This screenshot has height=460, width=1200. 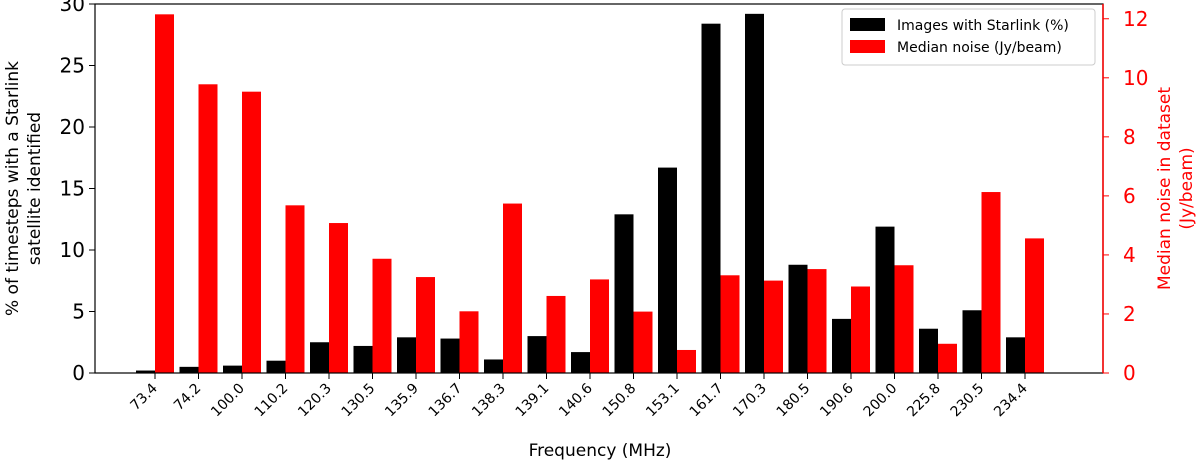 What do you see at coordinates (72, 250) in the screenshot?
I see `y-left-tick-label: 10` at bounding box center [72, 250].